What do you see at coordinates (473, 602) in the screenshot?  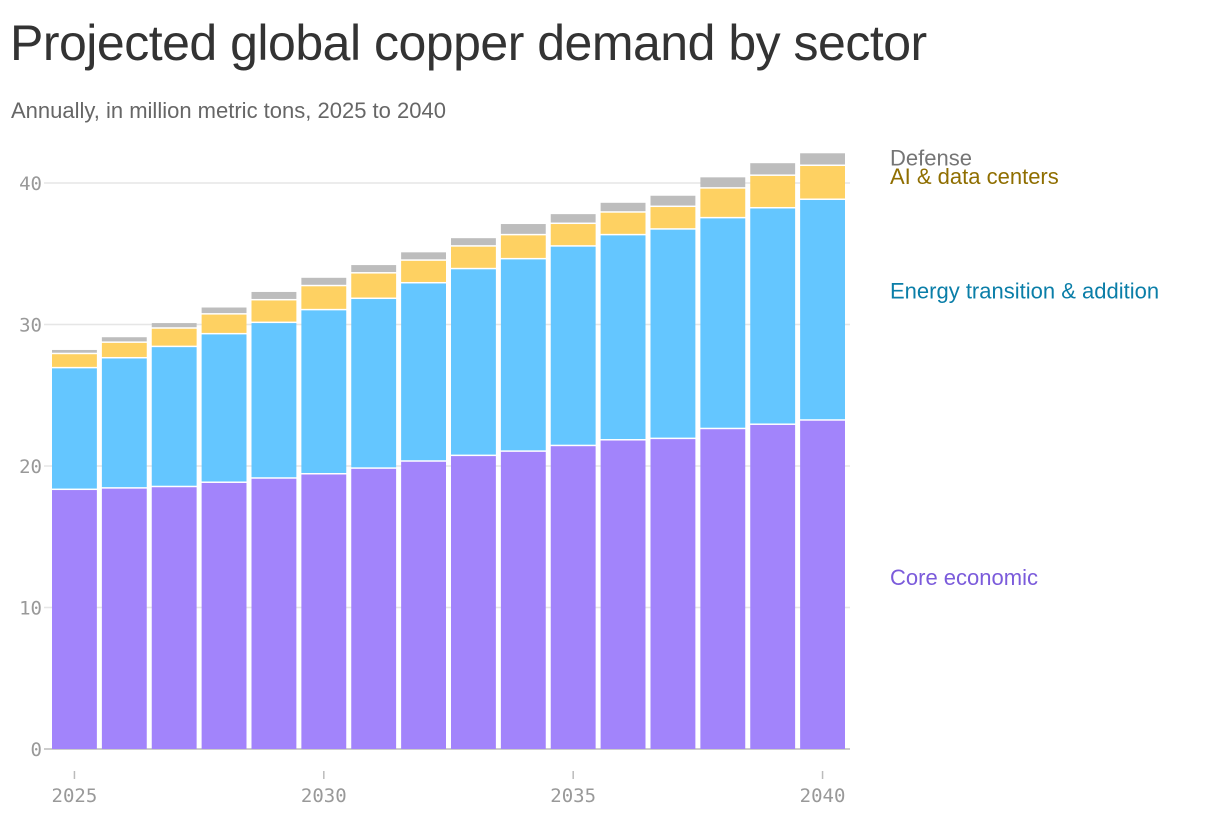 I see `bar-segment-core-economic-2033` at bounding box center [473, 602].